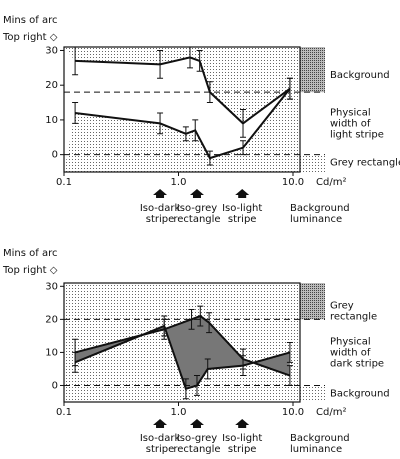  Describe the element at coordinates (182, 352) in the screenshot. I see `band` at that location.